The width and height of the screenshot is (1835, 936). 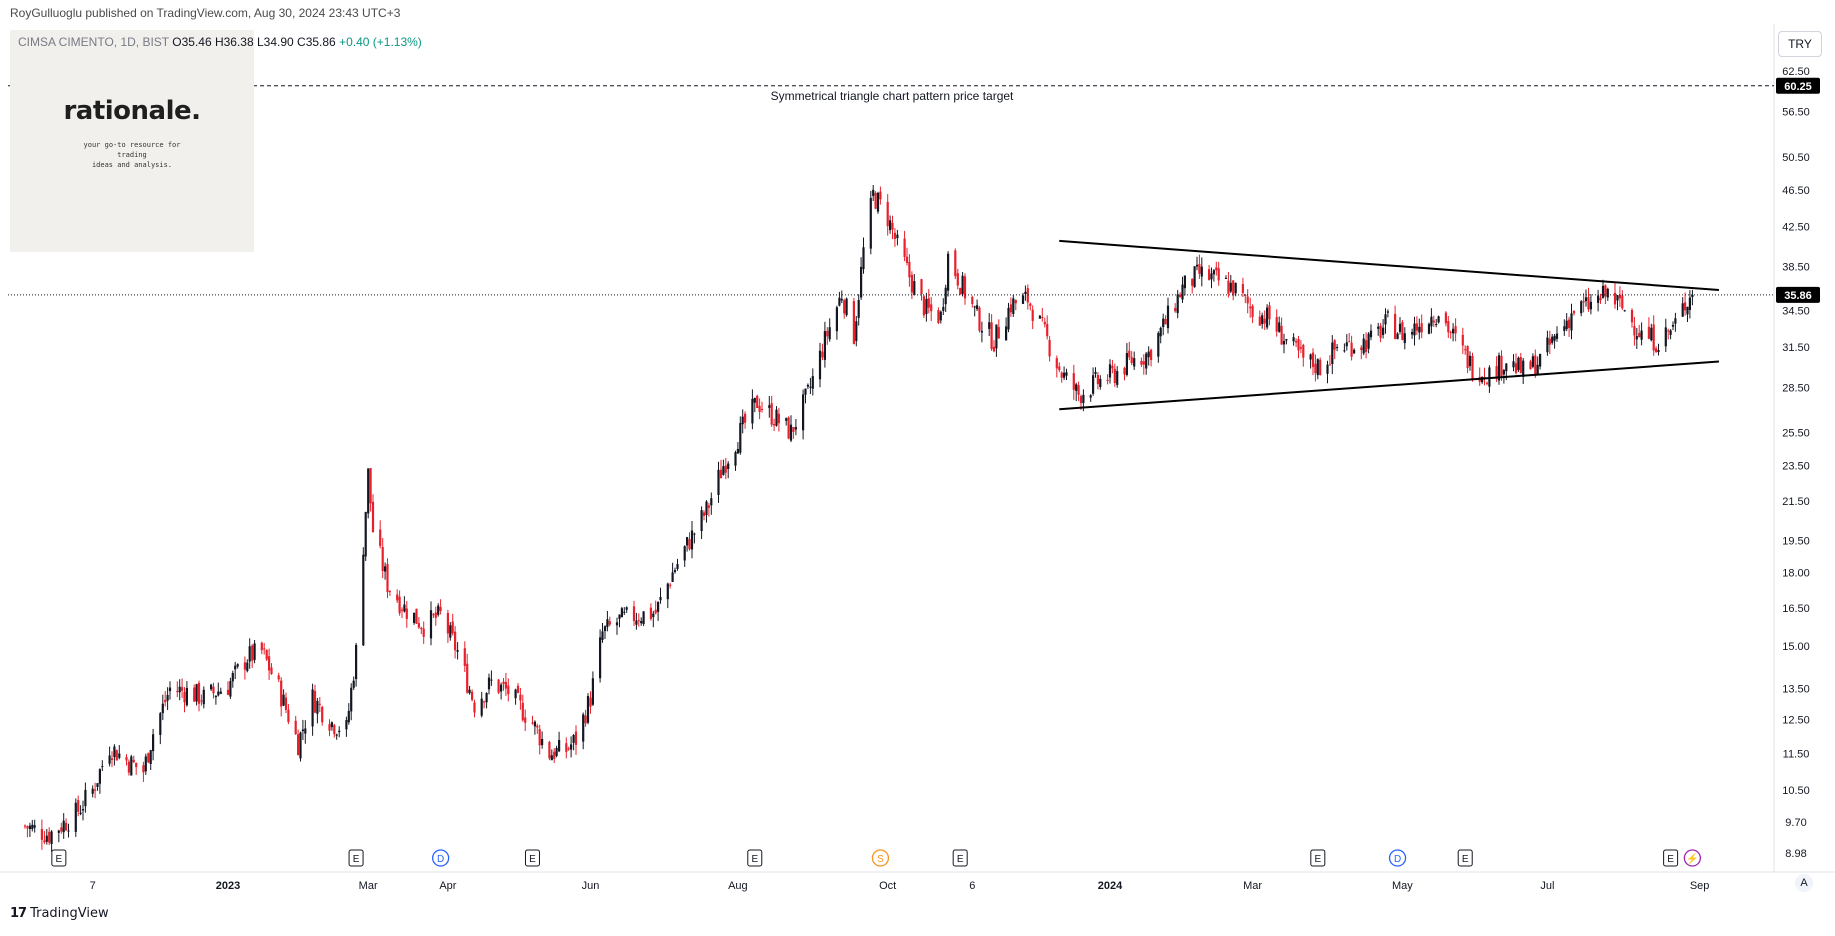 I want to click on price-tick-label: 56.50, so click(x=1796, y=113).